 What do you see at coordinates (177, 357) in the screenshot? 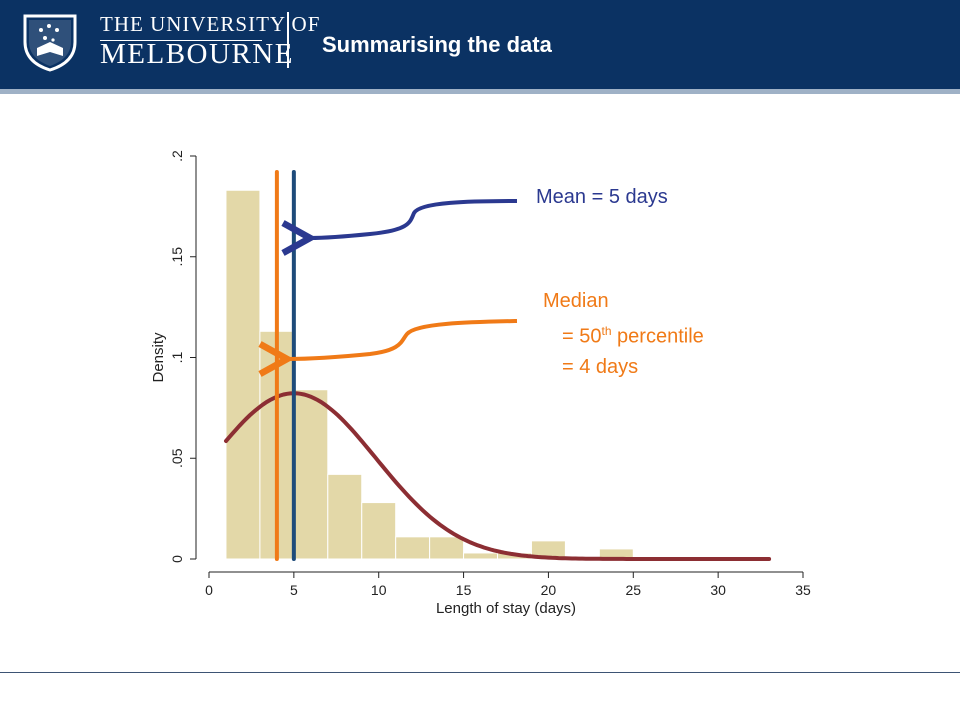
I see `y-tick-label: .1` at bounding box center [177, 357].